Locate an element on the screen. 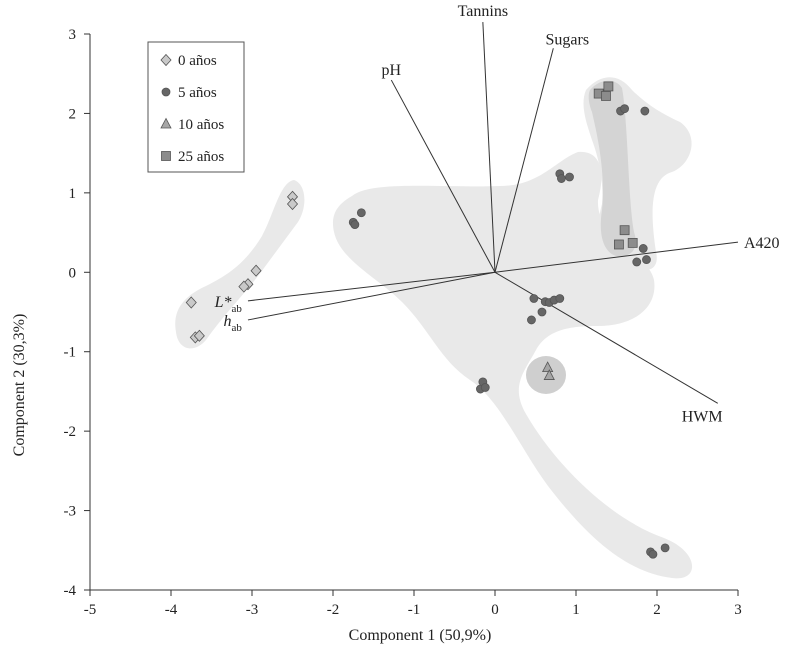  x-tick-label: -2 is located at coordinates (333, 610).